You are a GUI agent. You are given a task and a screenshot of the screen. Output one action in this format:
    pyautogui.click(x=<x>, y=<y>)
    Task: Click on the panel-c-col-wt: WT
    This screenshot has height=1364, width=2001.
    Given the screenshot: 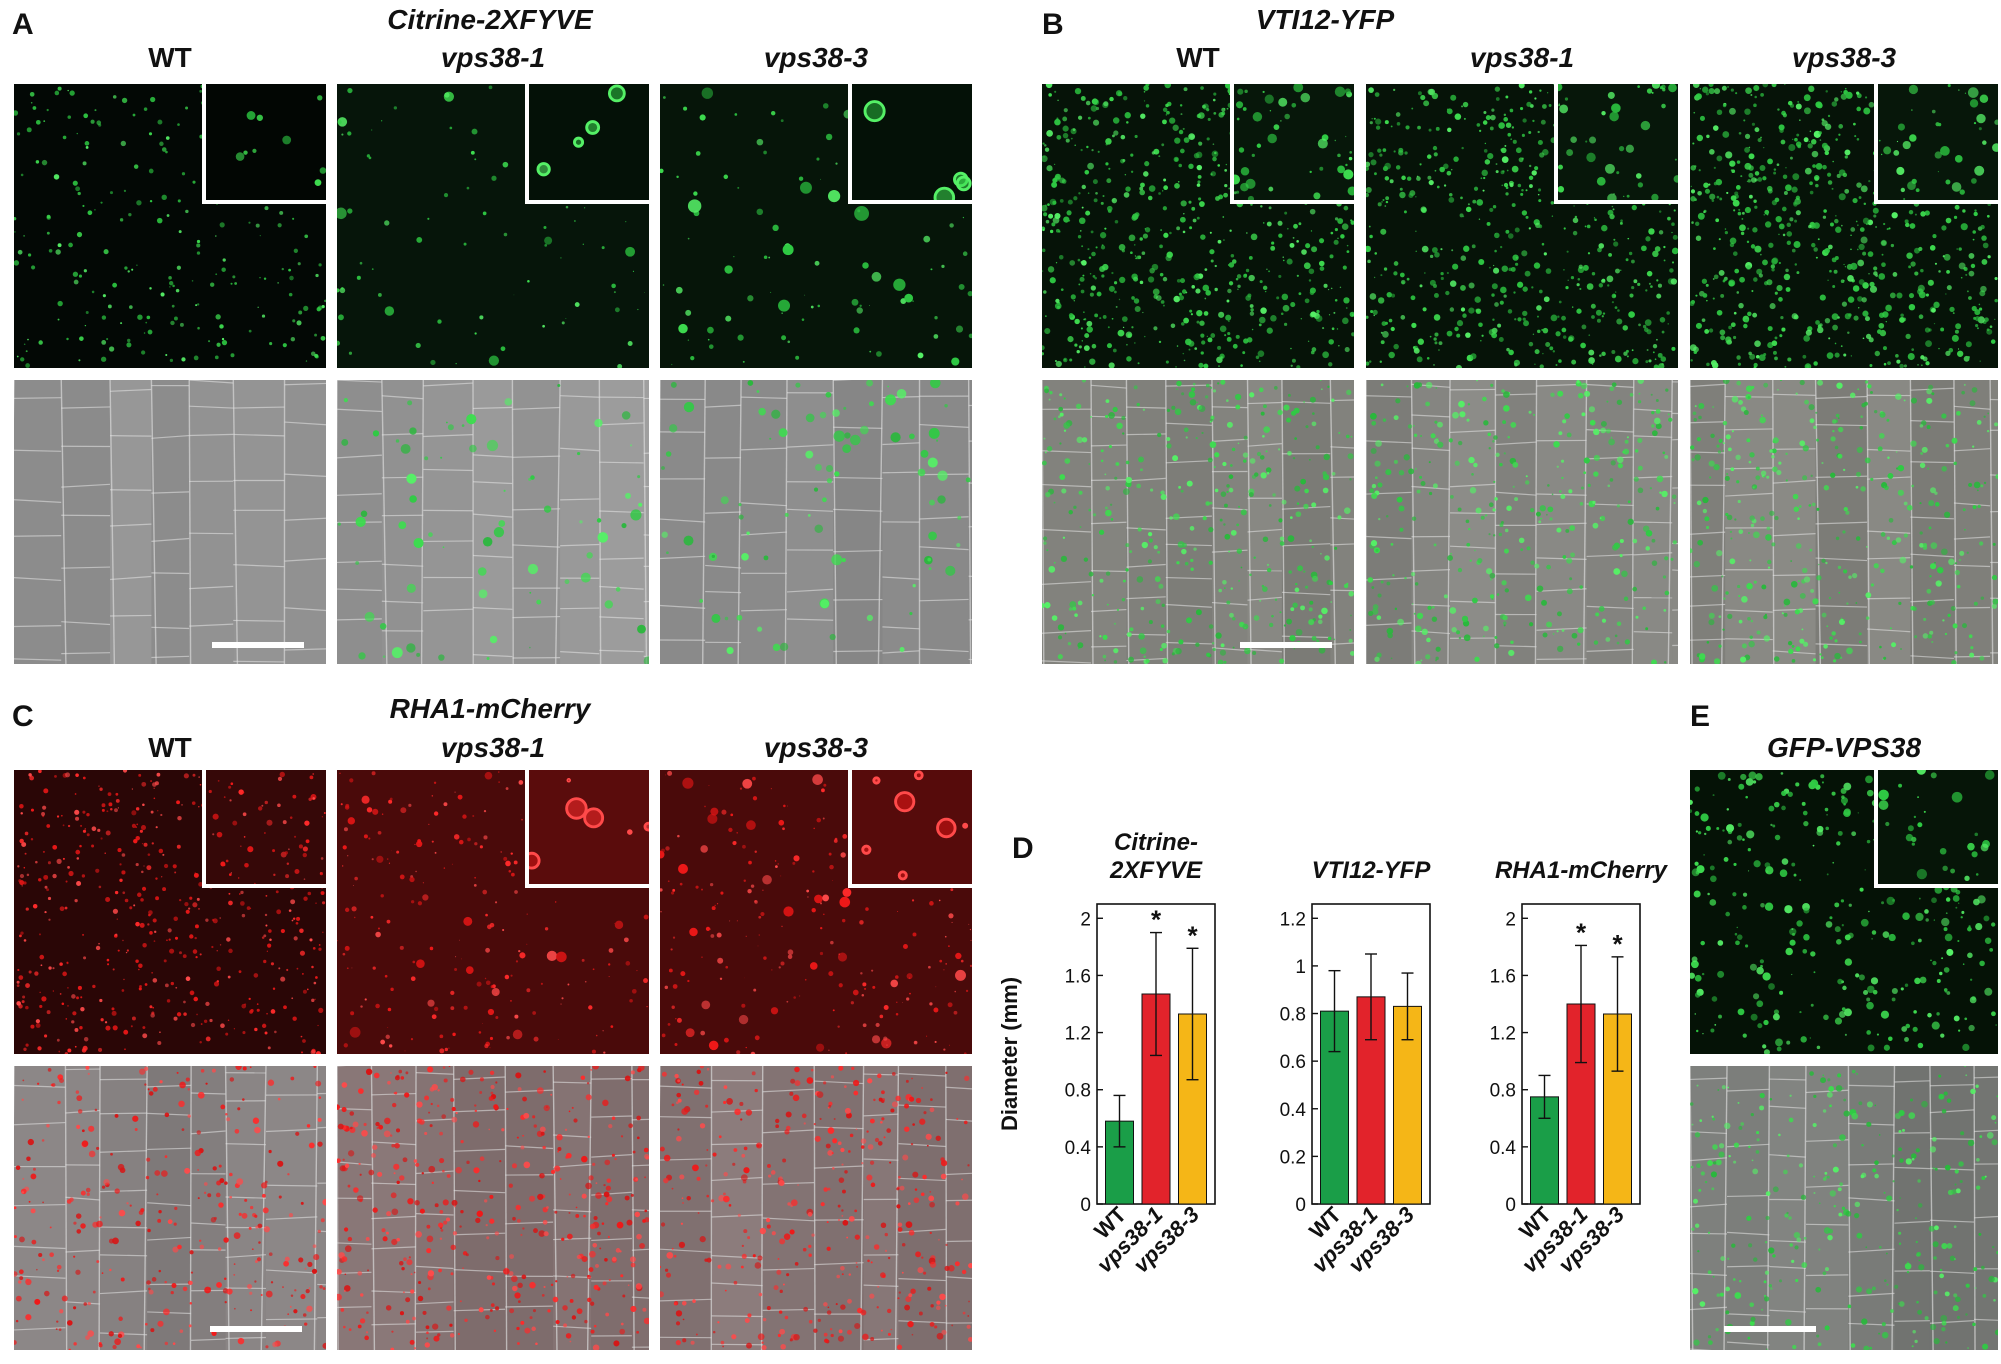 What is the action you would take?
    pyautogui.click(x=170, y=747)
    